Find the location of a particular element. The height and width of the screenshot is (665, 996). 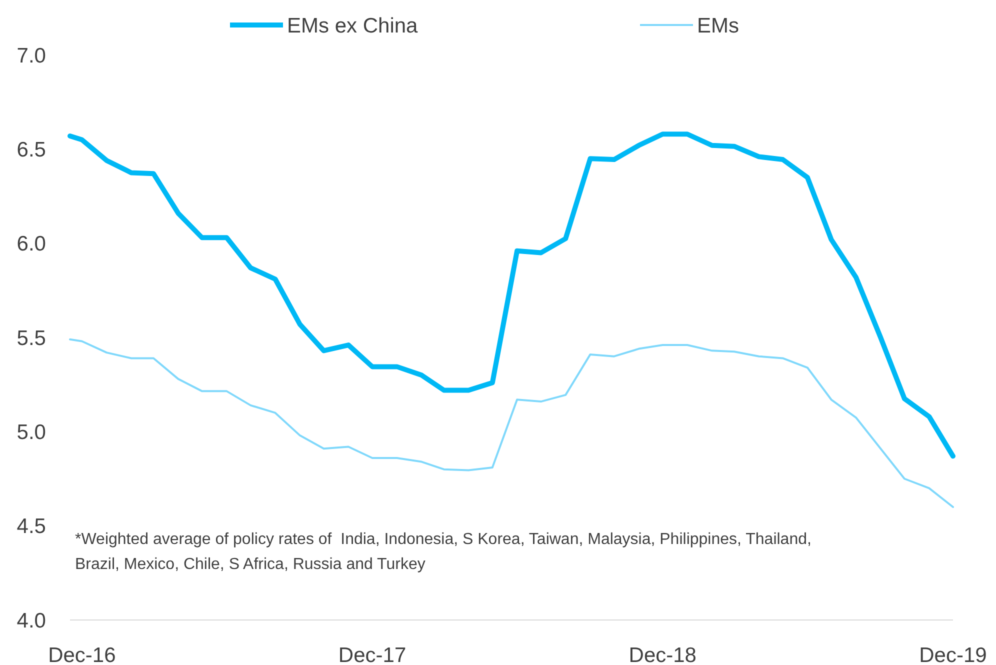

y-tick-label: 5.0 is located at coordinates (31, 432).